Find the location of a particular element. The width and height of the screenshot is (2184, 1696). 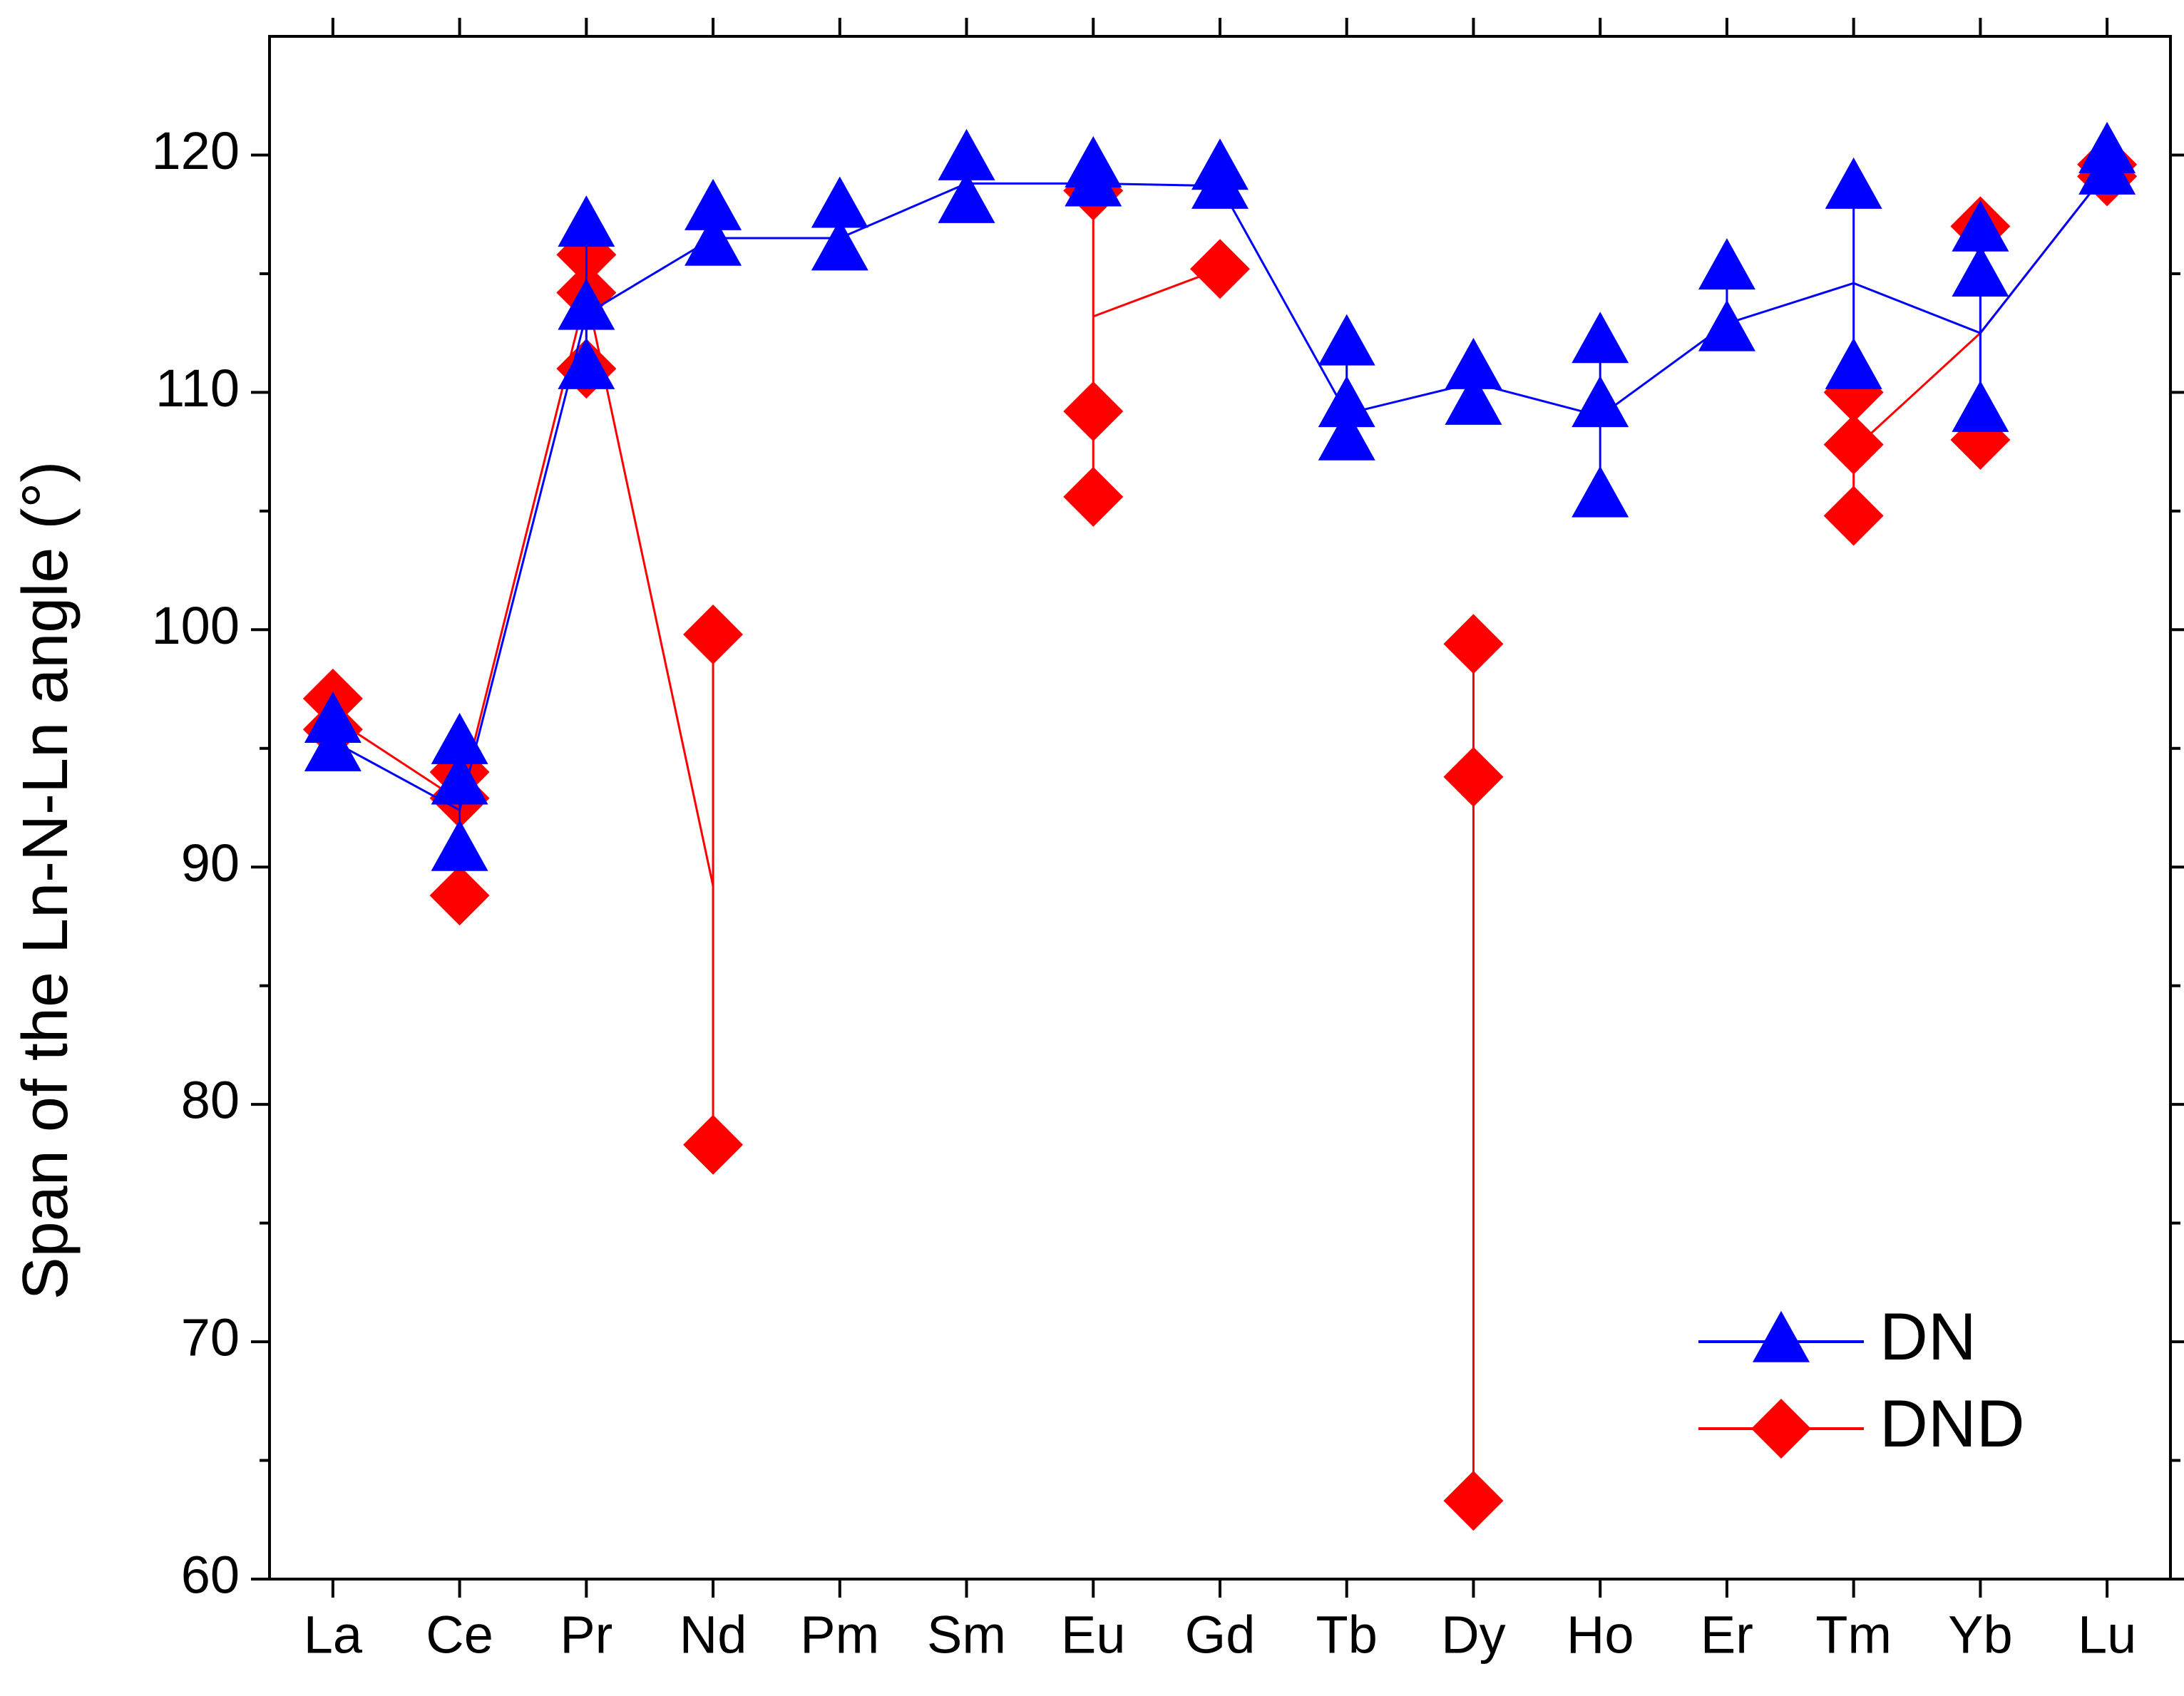

y-tick-label: 80 is located at coordinates (210, 1100).